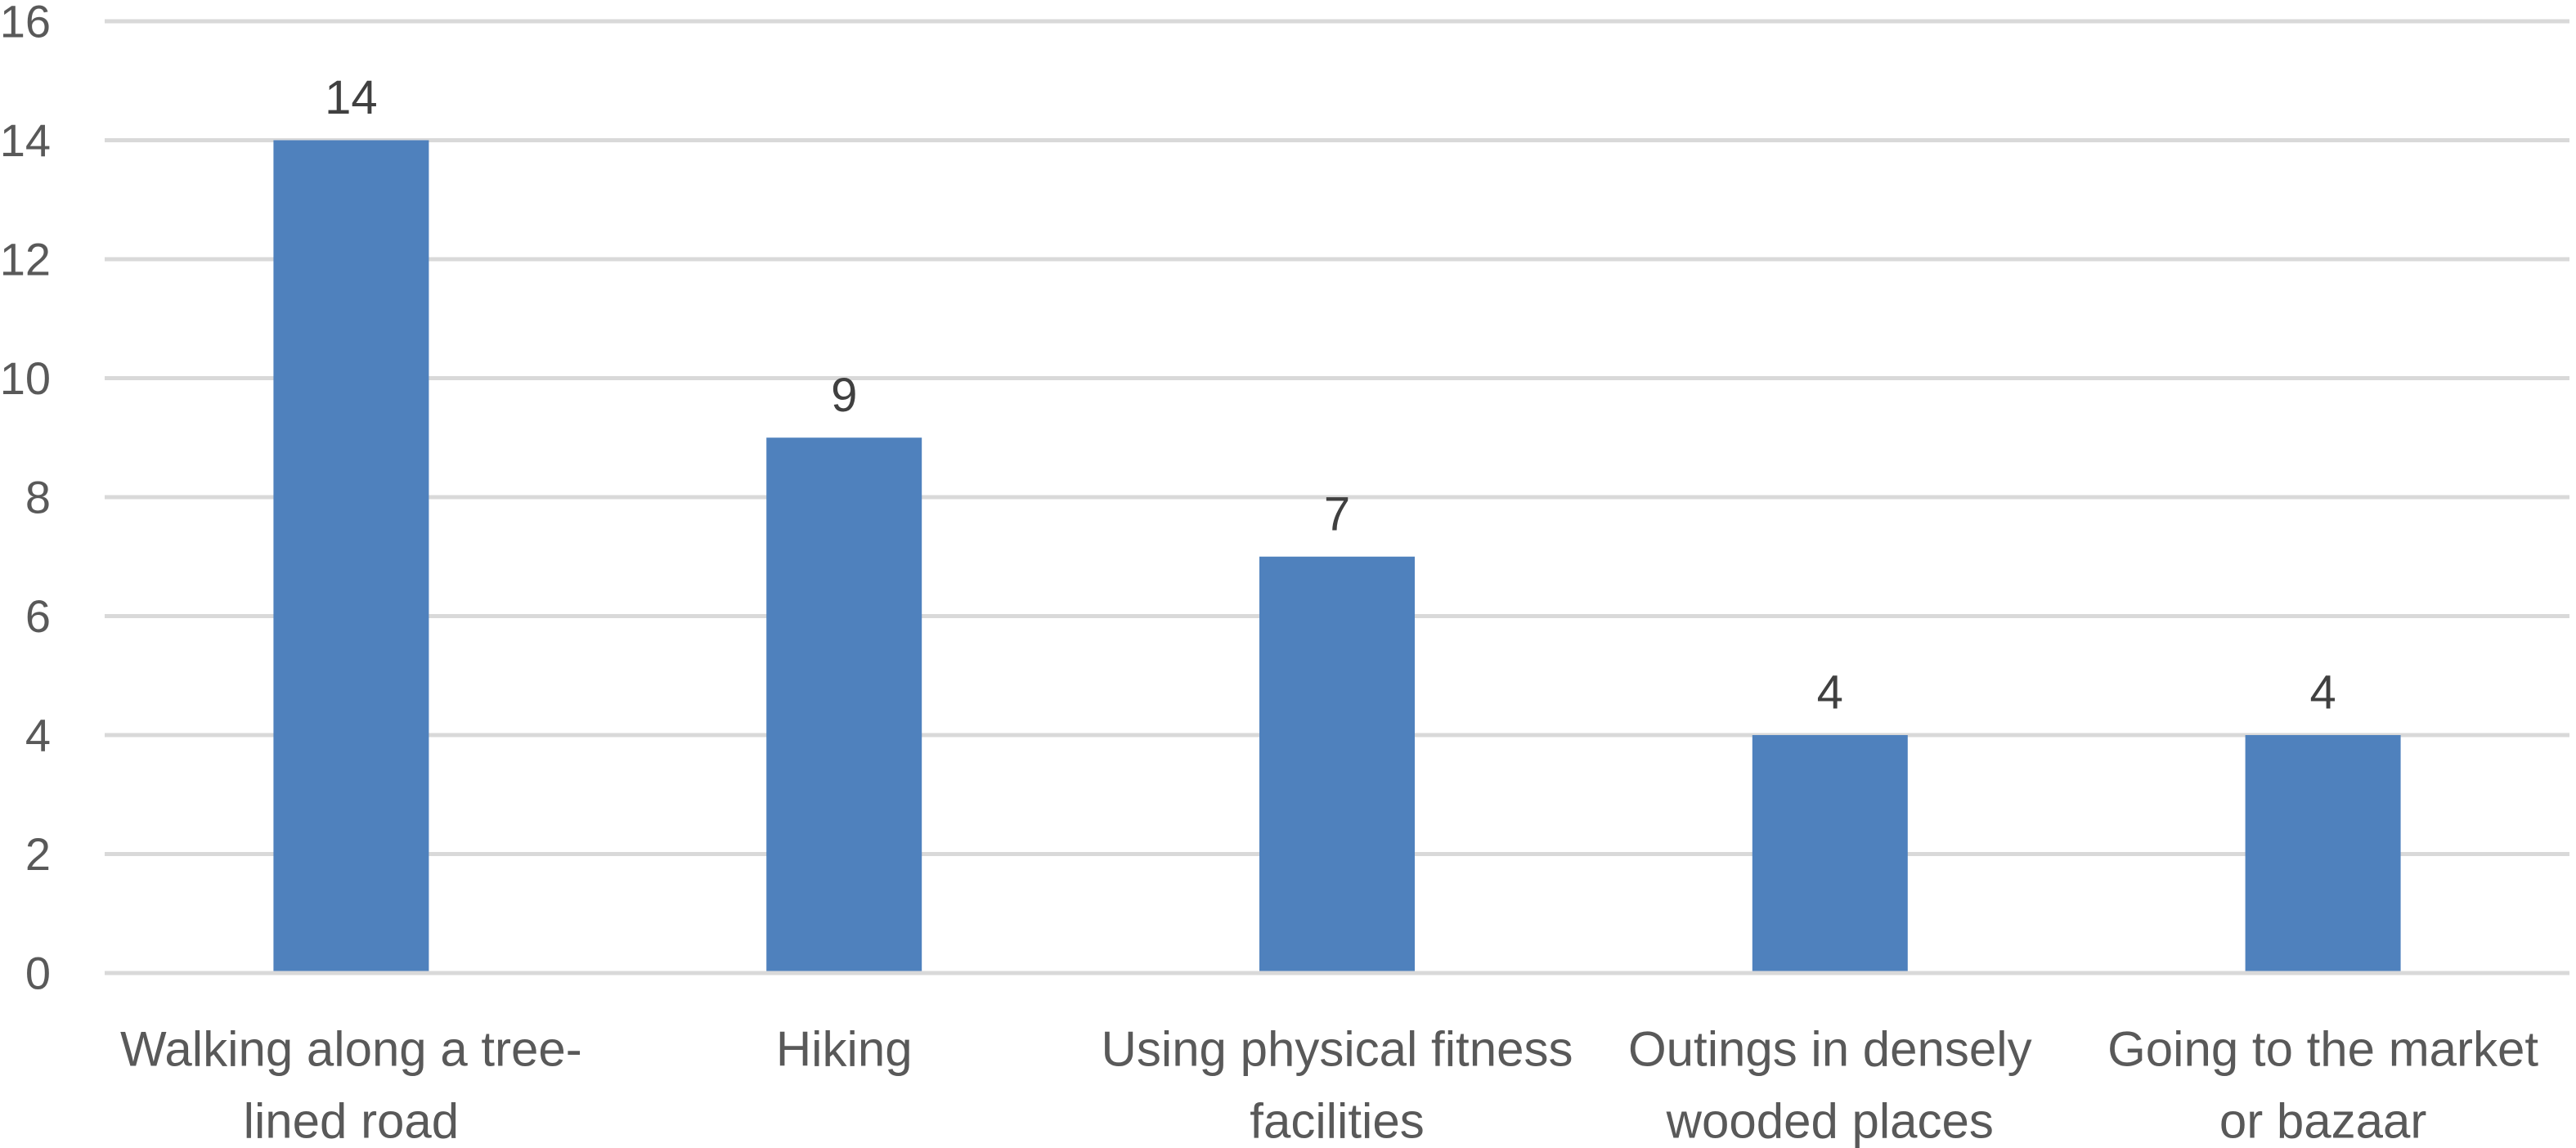 The image size is (2576, 1148). What do you see at coordinates (1337, 1049) in the screenshot?
I see `x-category-label: Using physical fitness` at bounding box center [1337, 1049].